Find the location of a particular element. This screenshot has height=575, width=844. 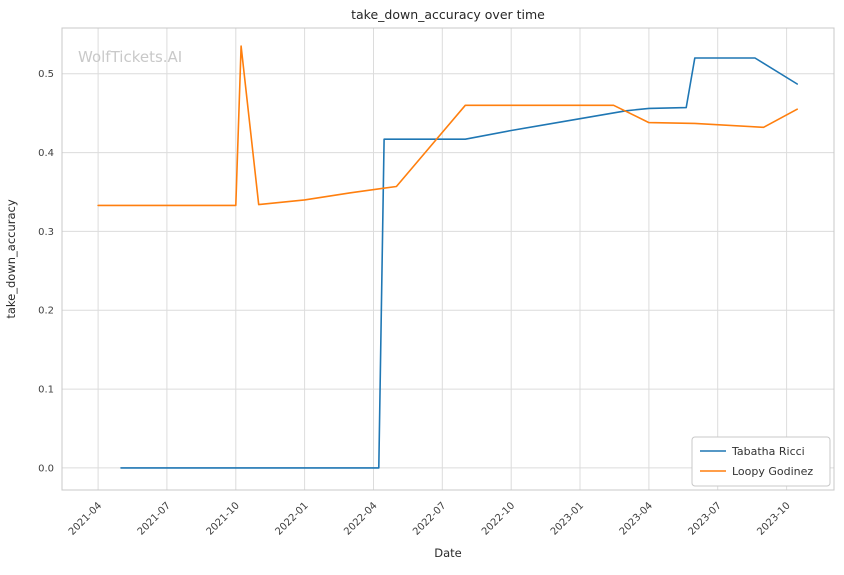

y-tick-label: 0.3 is located at coordinates (46, 232).